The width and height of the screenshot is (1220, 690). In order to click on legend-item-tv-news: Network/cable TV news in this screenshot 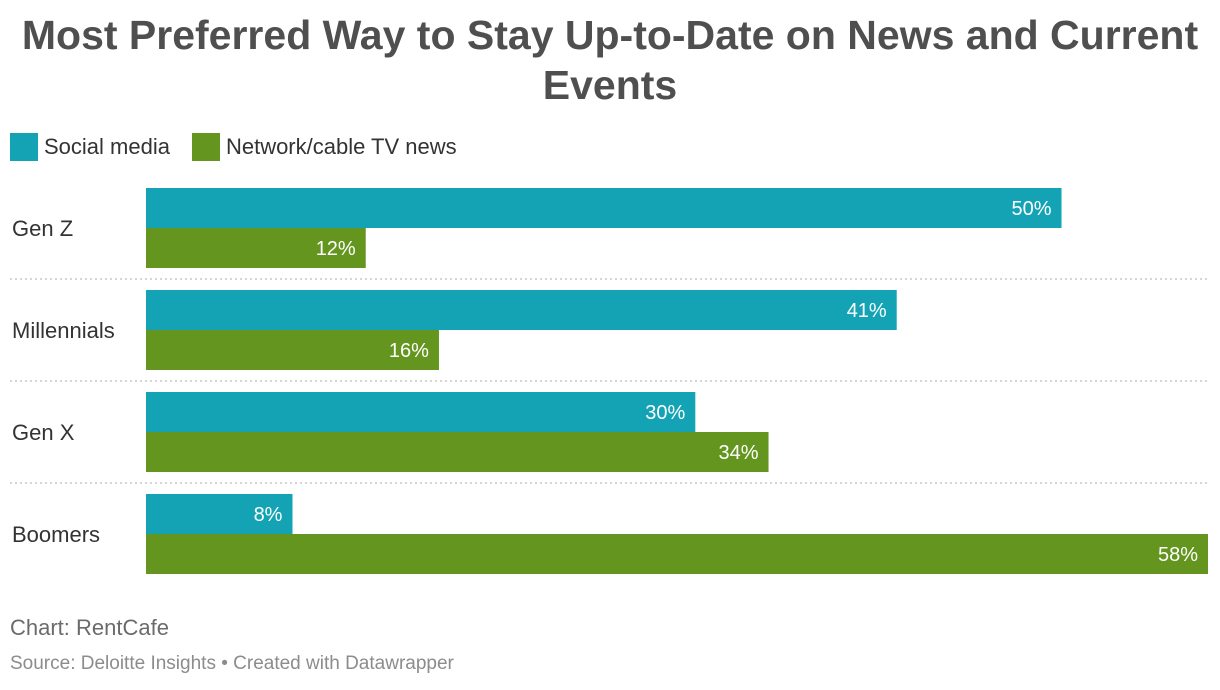, I will do `click(324, 147)`.